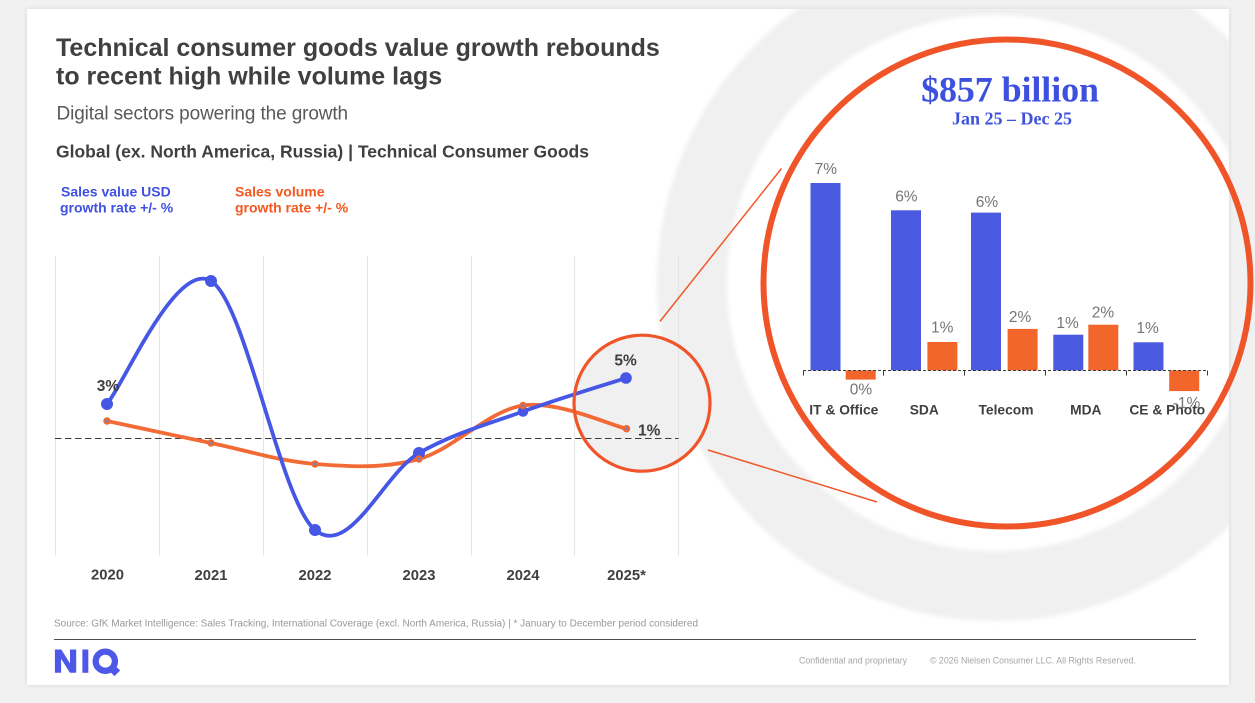  I want to click on svg-text: IT & Office, so click(843, 409).